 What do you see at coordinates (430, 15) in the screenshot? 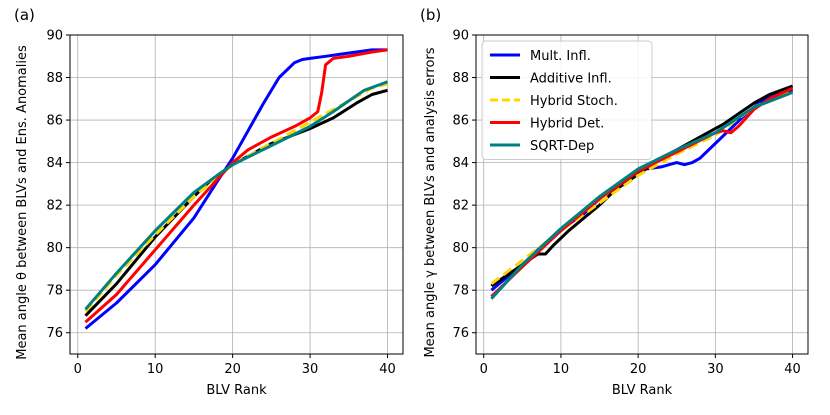
I see `panel-label: (b)` at bounding box center [430, 15].